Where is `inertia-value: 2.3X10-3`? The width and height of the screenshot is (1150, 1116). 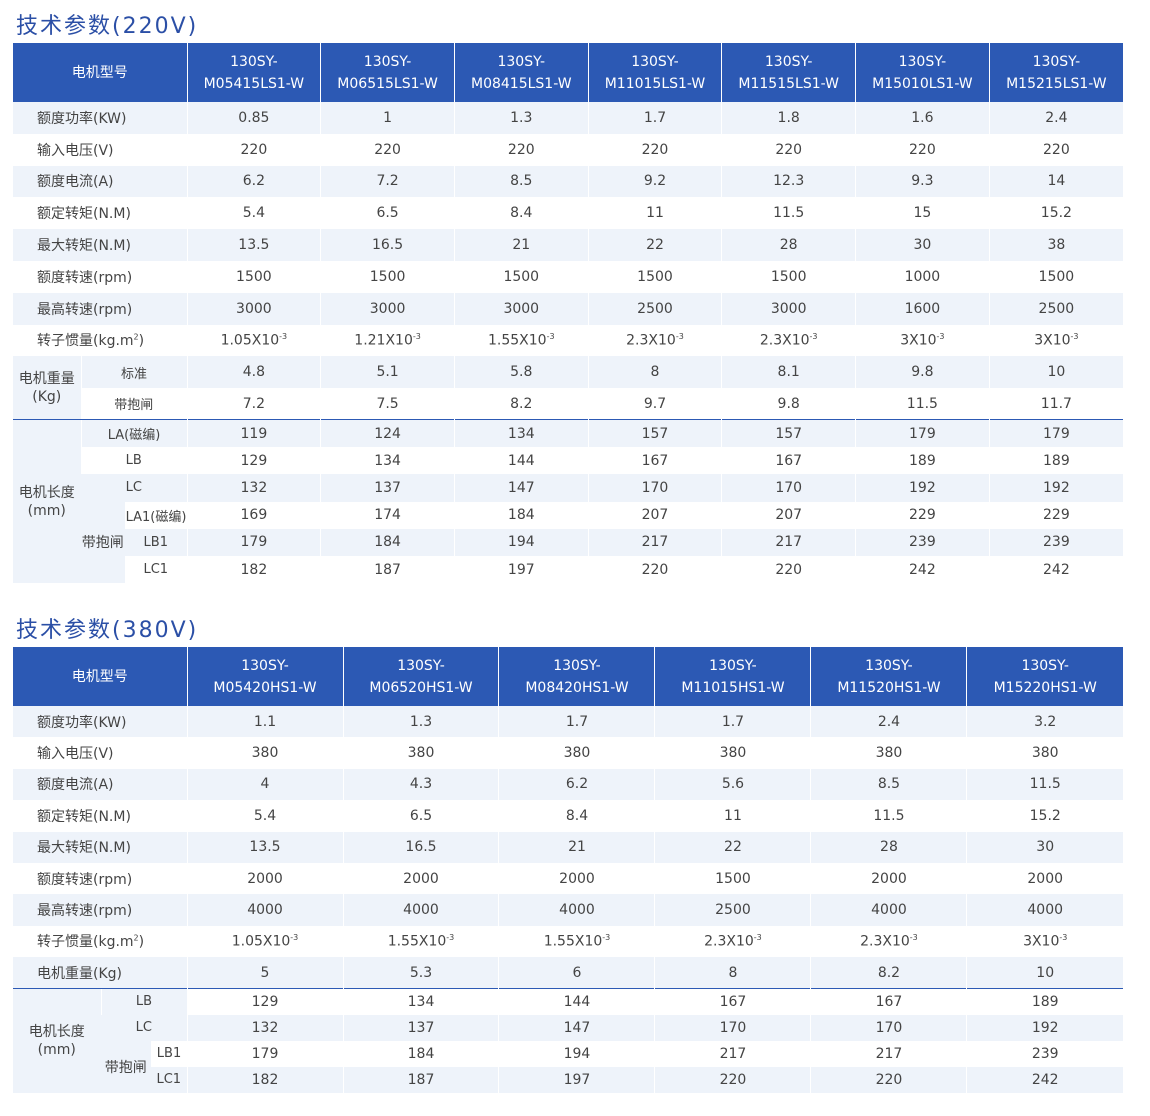
inertia-value: 2.3X10-3 is located at coordinates (788, 340).